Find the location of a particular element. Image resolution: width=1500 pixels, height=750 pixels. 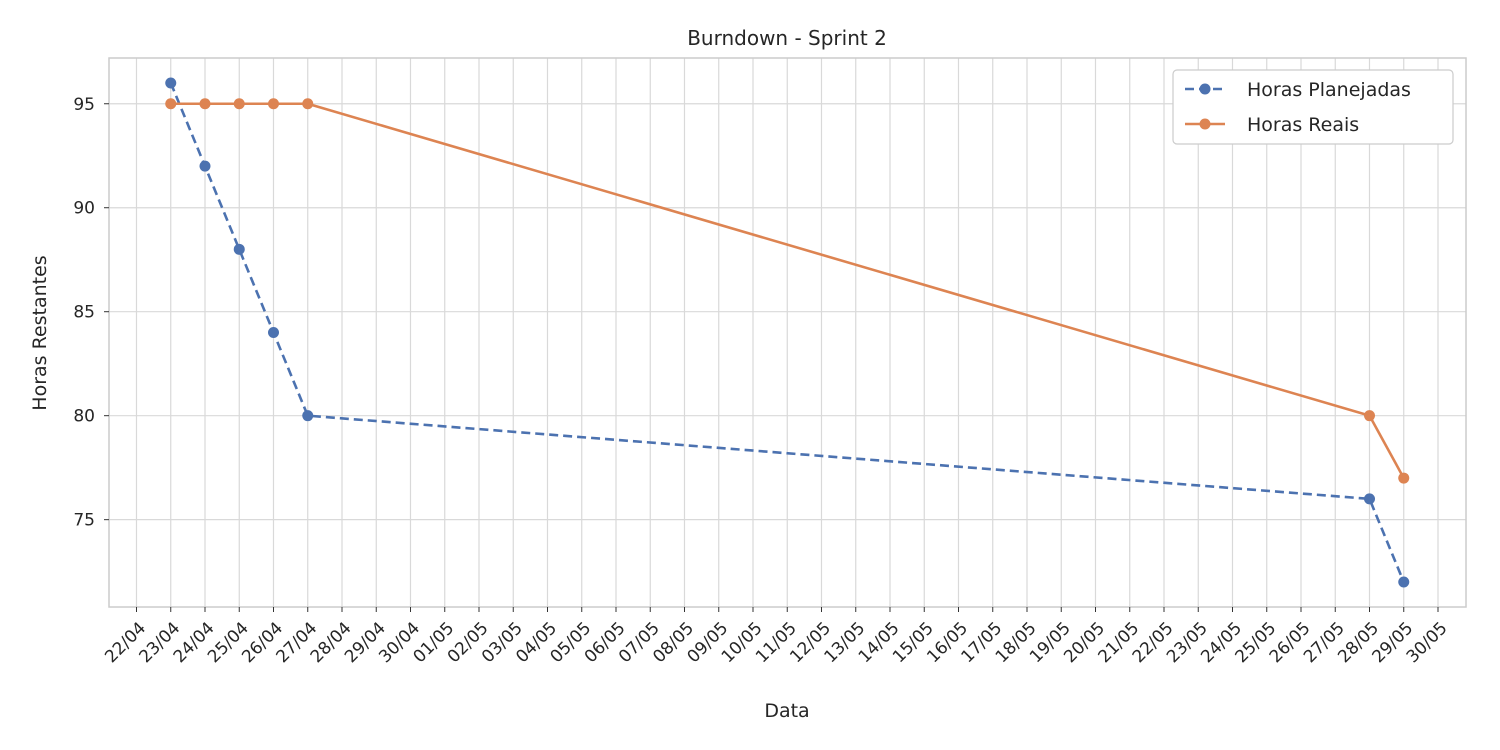

y-axis-label: Horas Restantes is located at coordinates (40, 332).